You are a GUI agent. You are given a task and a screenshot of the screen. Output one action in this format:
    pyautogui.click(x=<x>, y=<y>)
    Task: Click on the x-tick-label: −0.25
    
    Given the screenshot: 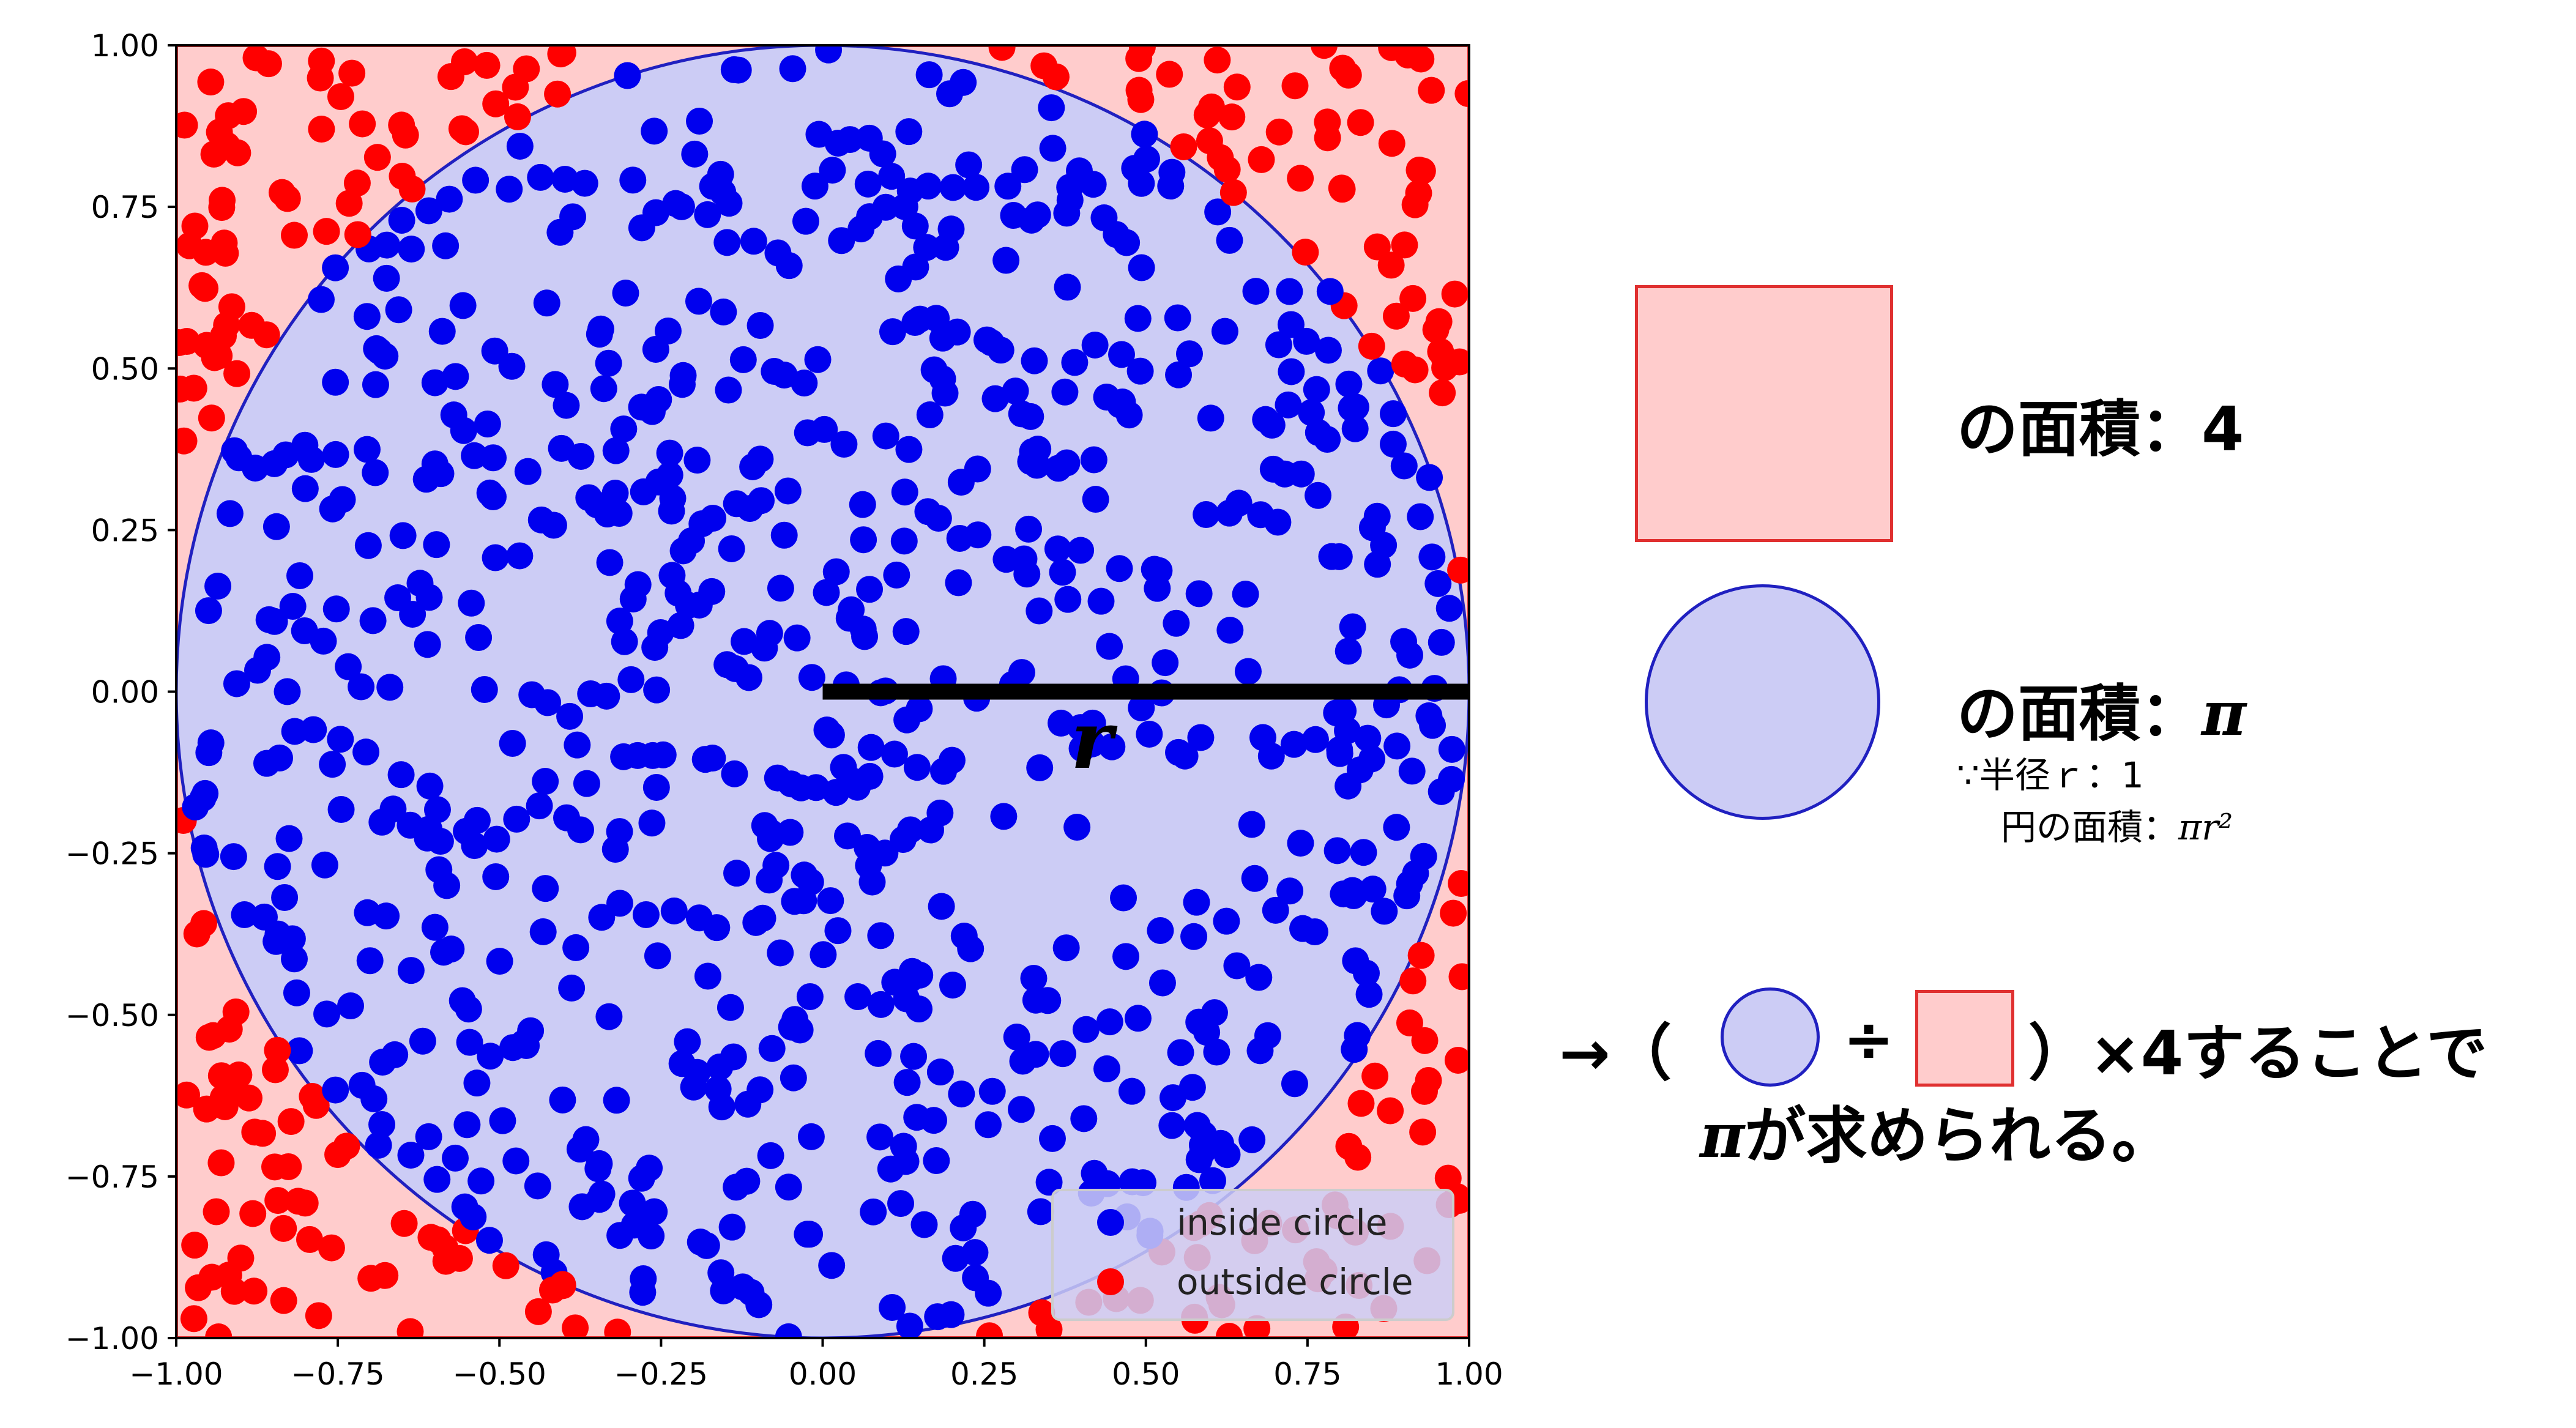 What is the action you would take?
    pyautogui.click(x=661, y=1374)
    